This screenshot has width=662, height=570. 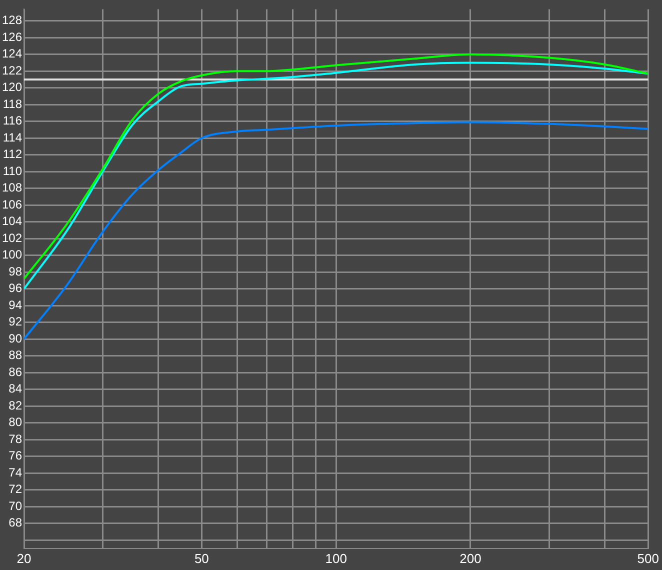 What do you see at coordinates (15, 439) in the screenshot?
I see `y-tick-label: 78` at bounding box center [15, 439].